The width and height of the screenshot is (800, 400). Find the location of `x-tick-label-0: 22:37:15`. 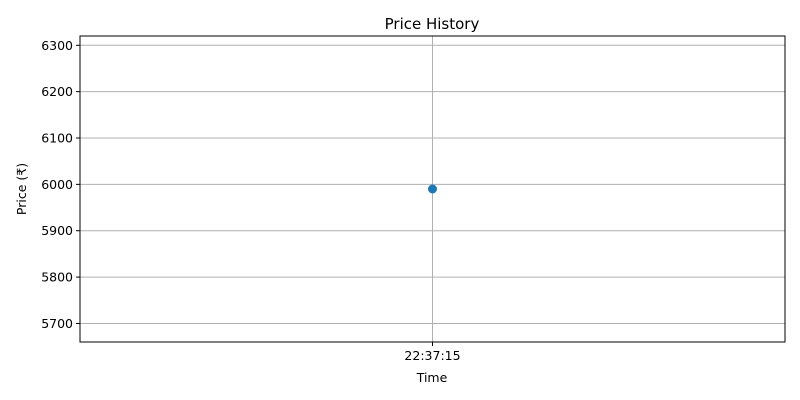

x-tick-label-0: 22:37:15 is located at coordinates (432, 355).